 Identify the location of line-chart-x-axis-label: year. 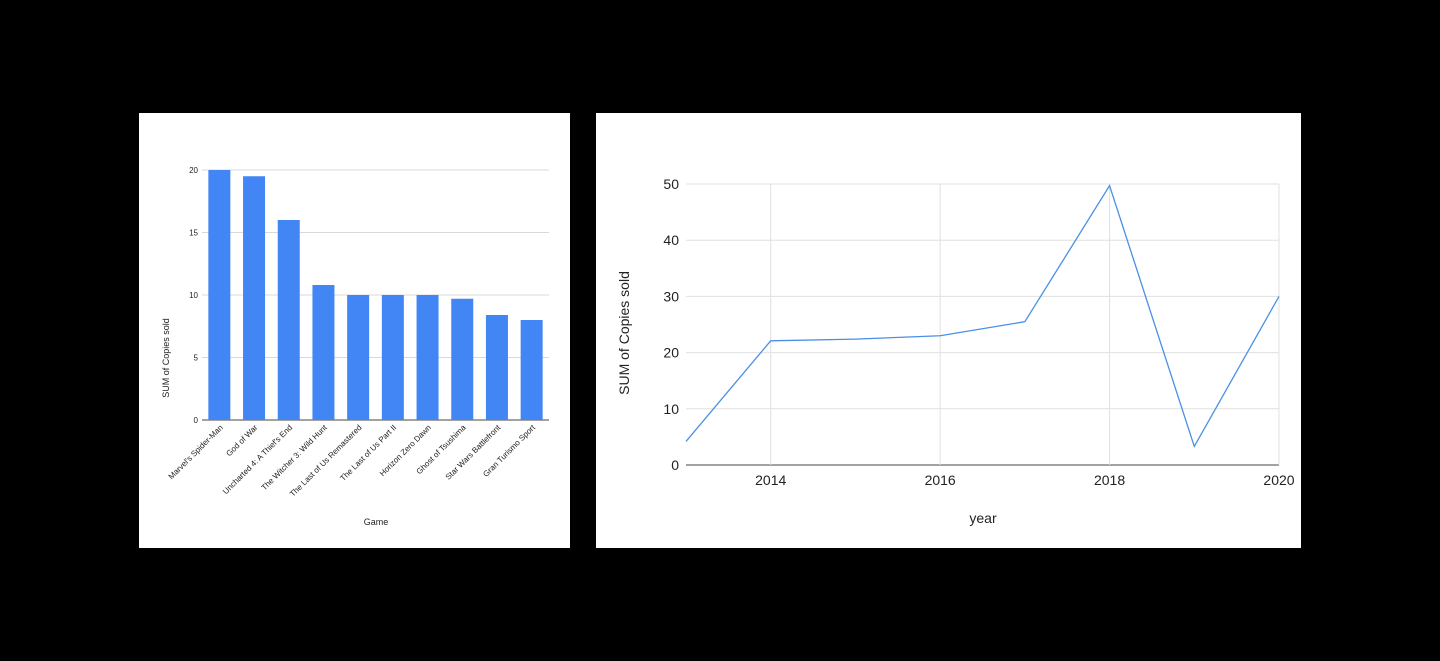
(983, 518).